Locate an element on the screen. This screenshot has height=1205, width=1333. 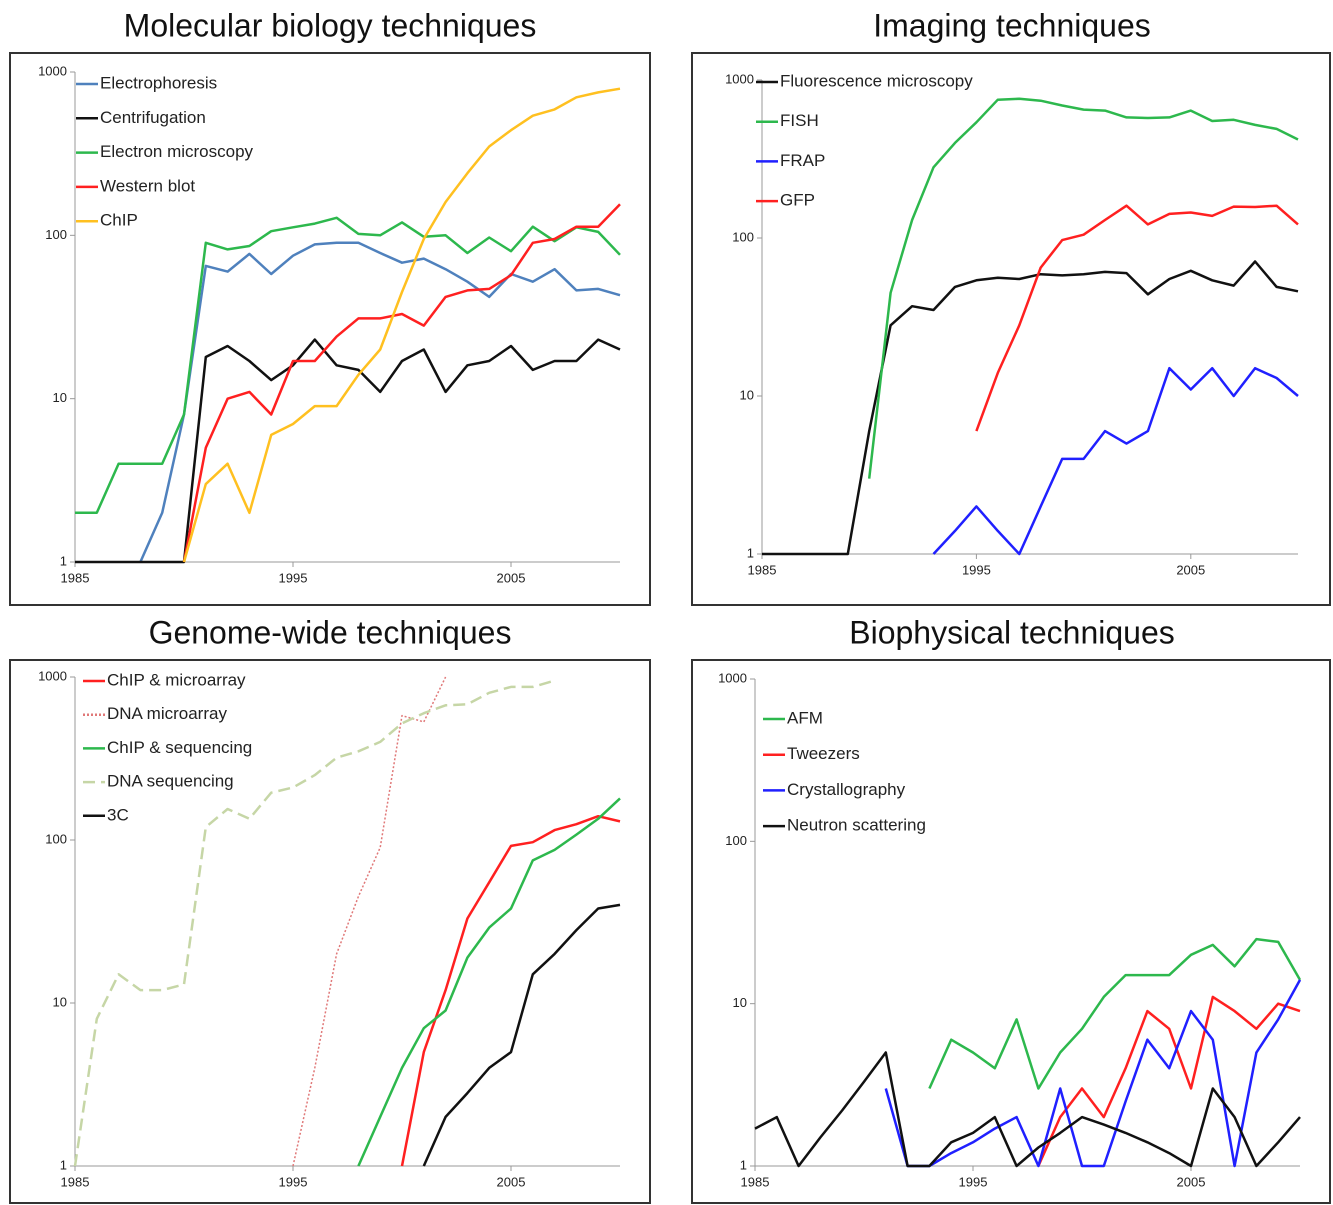
chart-title: Molecular biology techniques is located at coordinates (330, 25).